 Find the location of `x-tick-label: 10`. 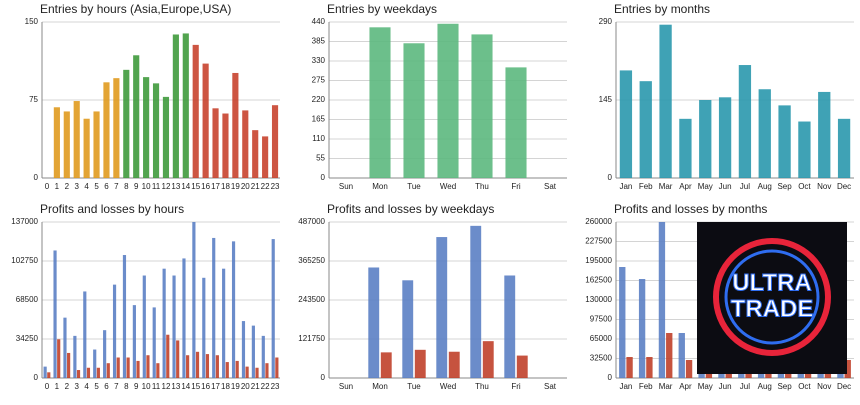

x-tick-label: 10 is located at coordinates (146, 186).